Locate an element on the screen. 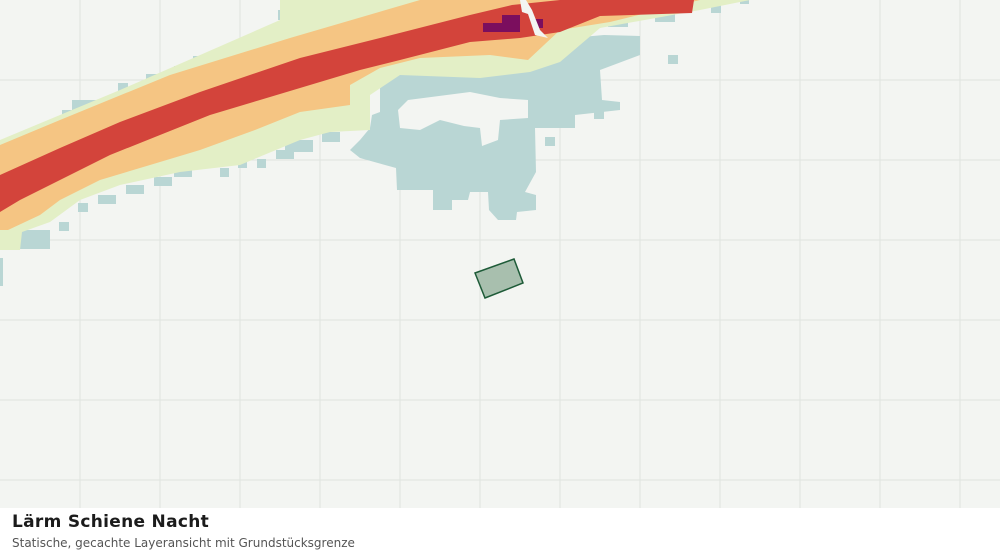  noise-gap is located at coordinates (463, 119).